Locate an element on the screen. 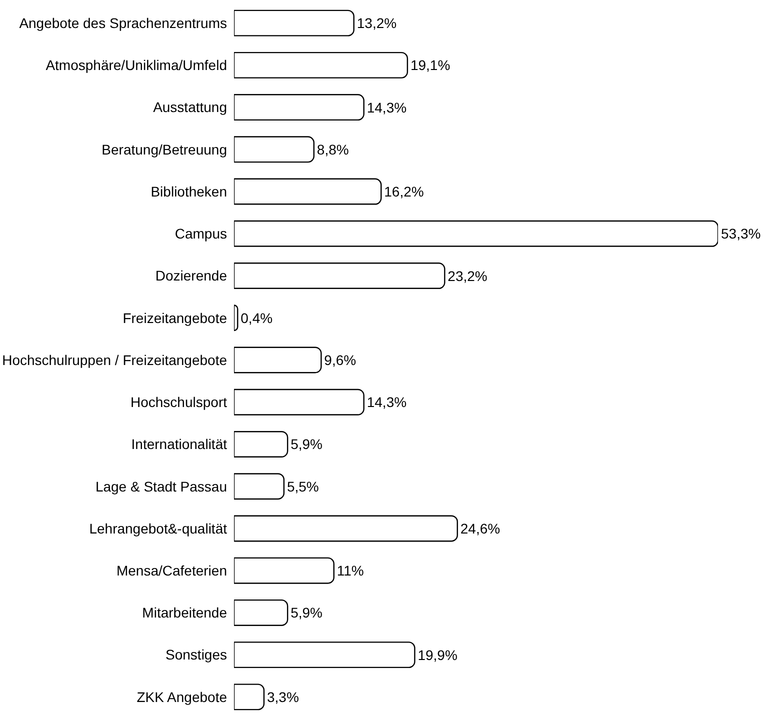 The height and width of the screenshot is (720, 783). data-label: 9,6% is located at coordinates (340, 360).